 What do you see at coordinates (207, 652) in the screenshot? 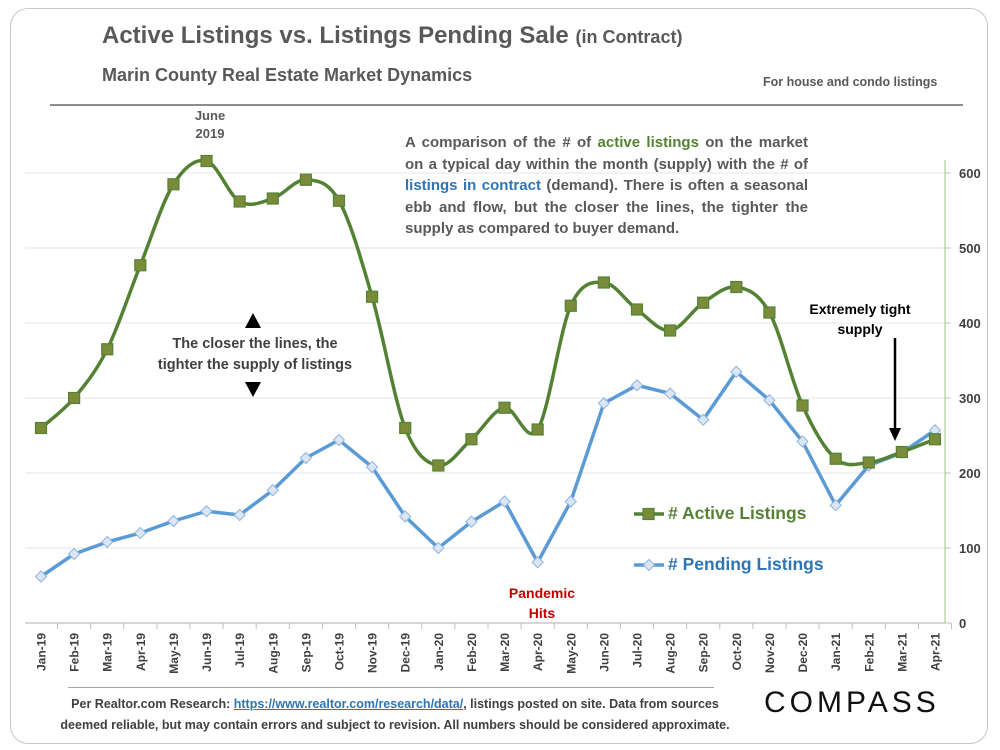
I see `x-tick-label-Jun-19: Jun-19` at bounding box center [207, 652].